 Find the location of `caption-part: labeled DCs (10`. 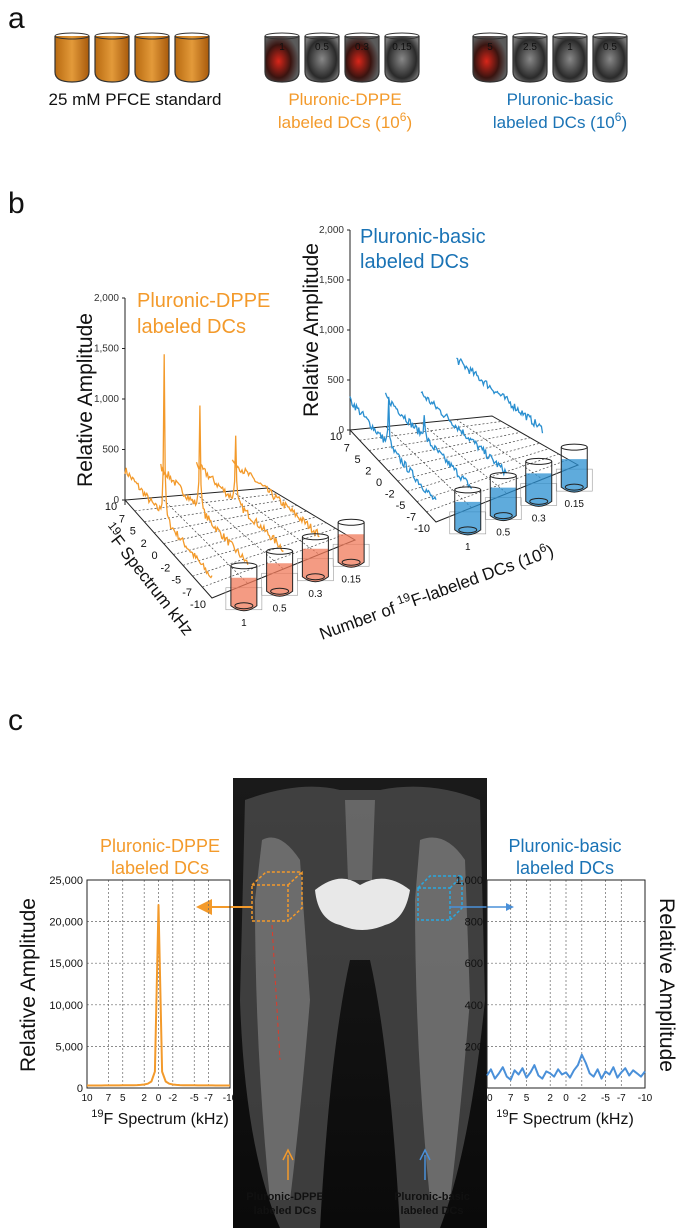

caption-part: labeled DCs (10 is located at coordinates (554, 122).